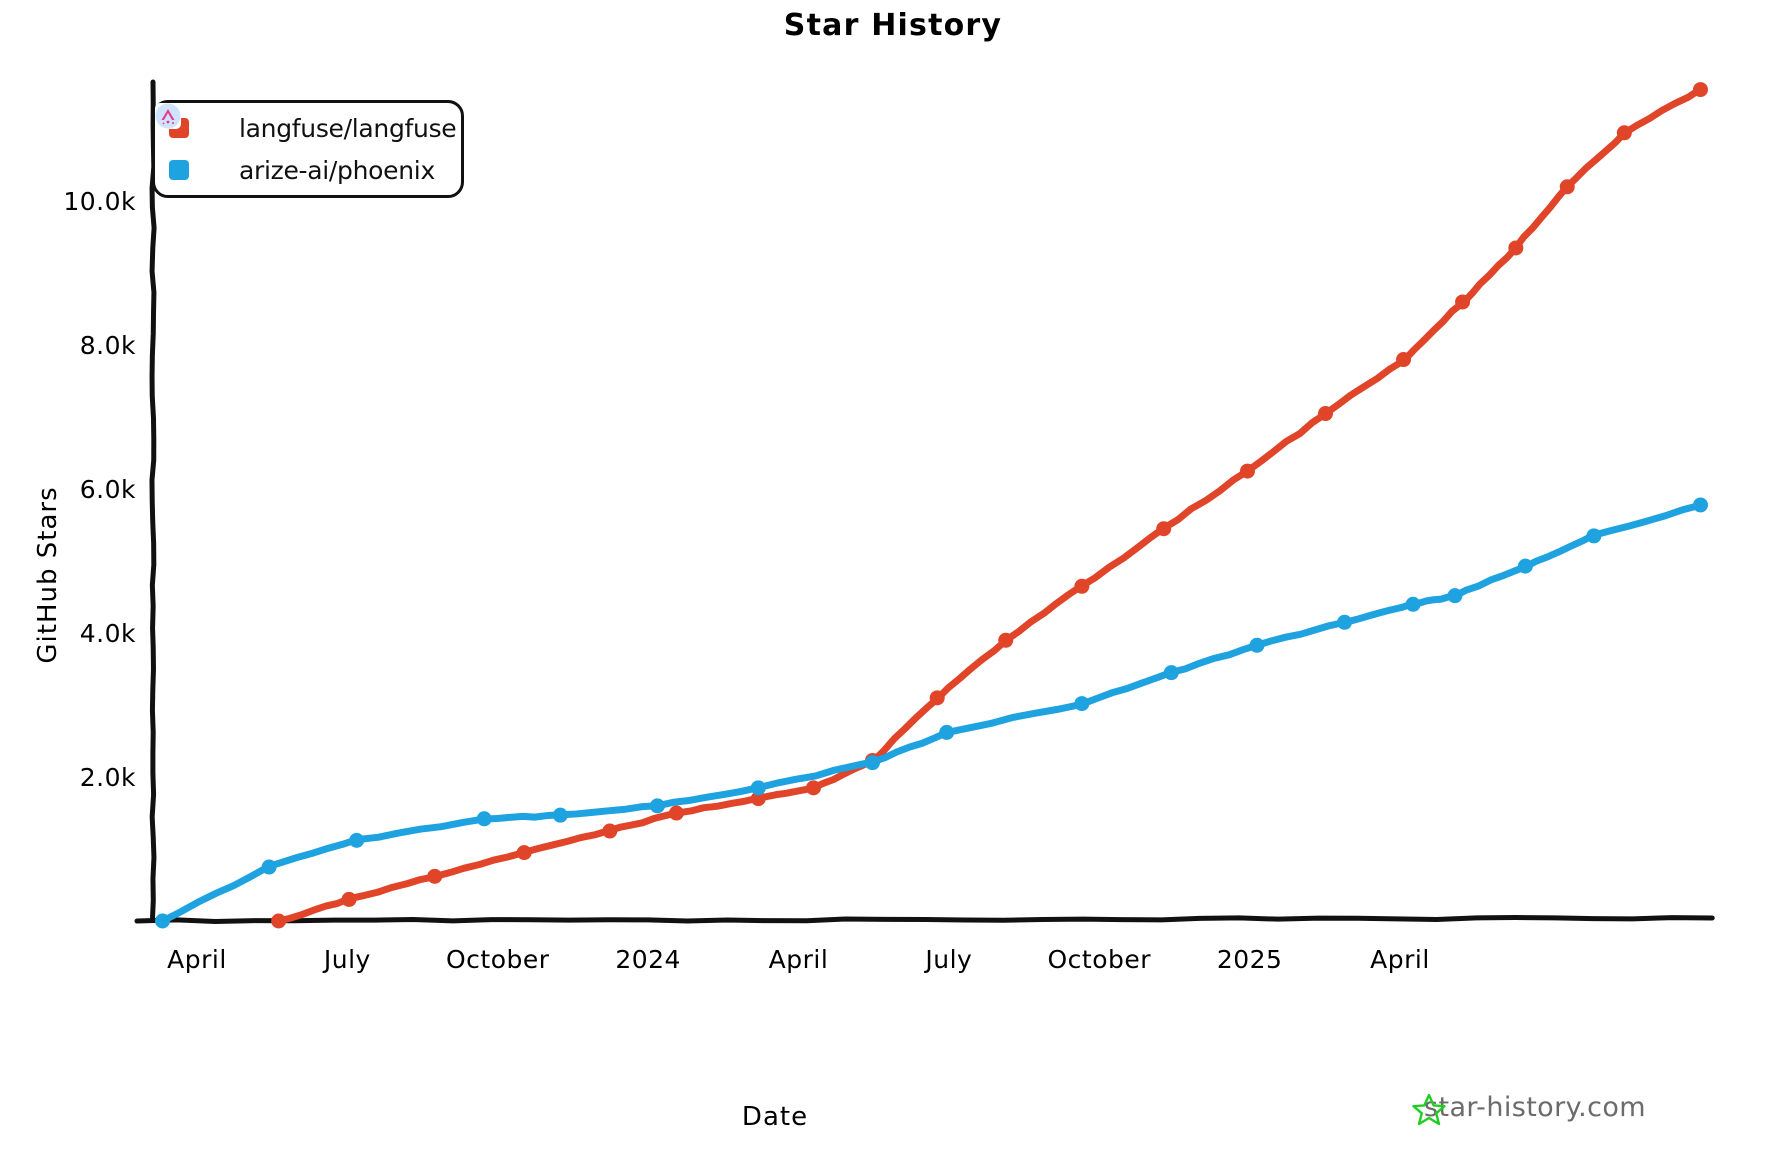 The image size is (1786, 1172). I want to click on y-tick-label: 8.0k, so click(108, 345).